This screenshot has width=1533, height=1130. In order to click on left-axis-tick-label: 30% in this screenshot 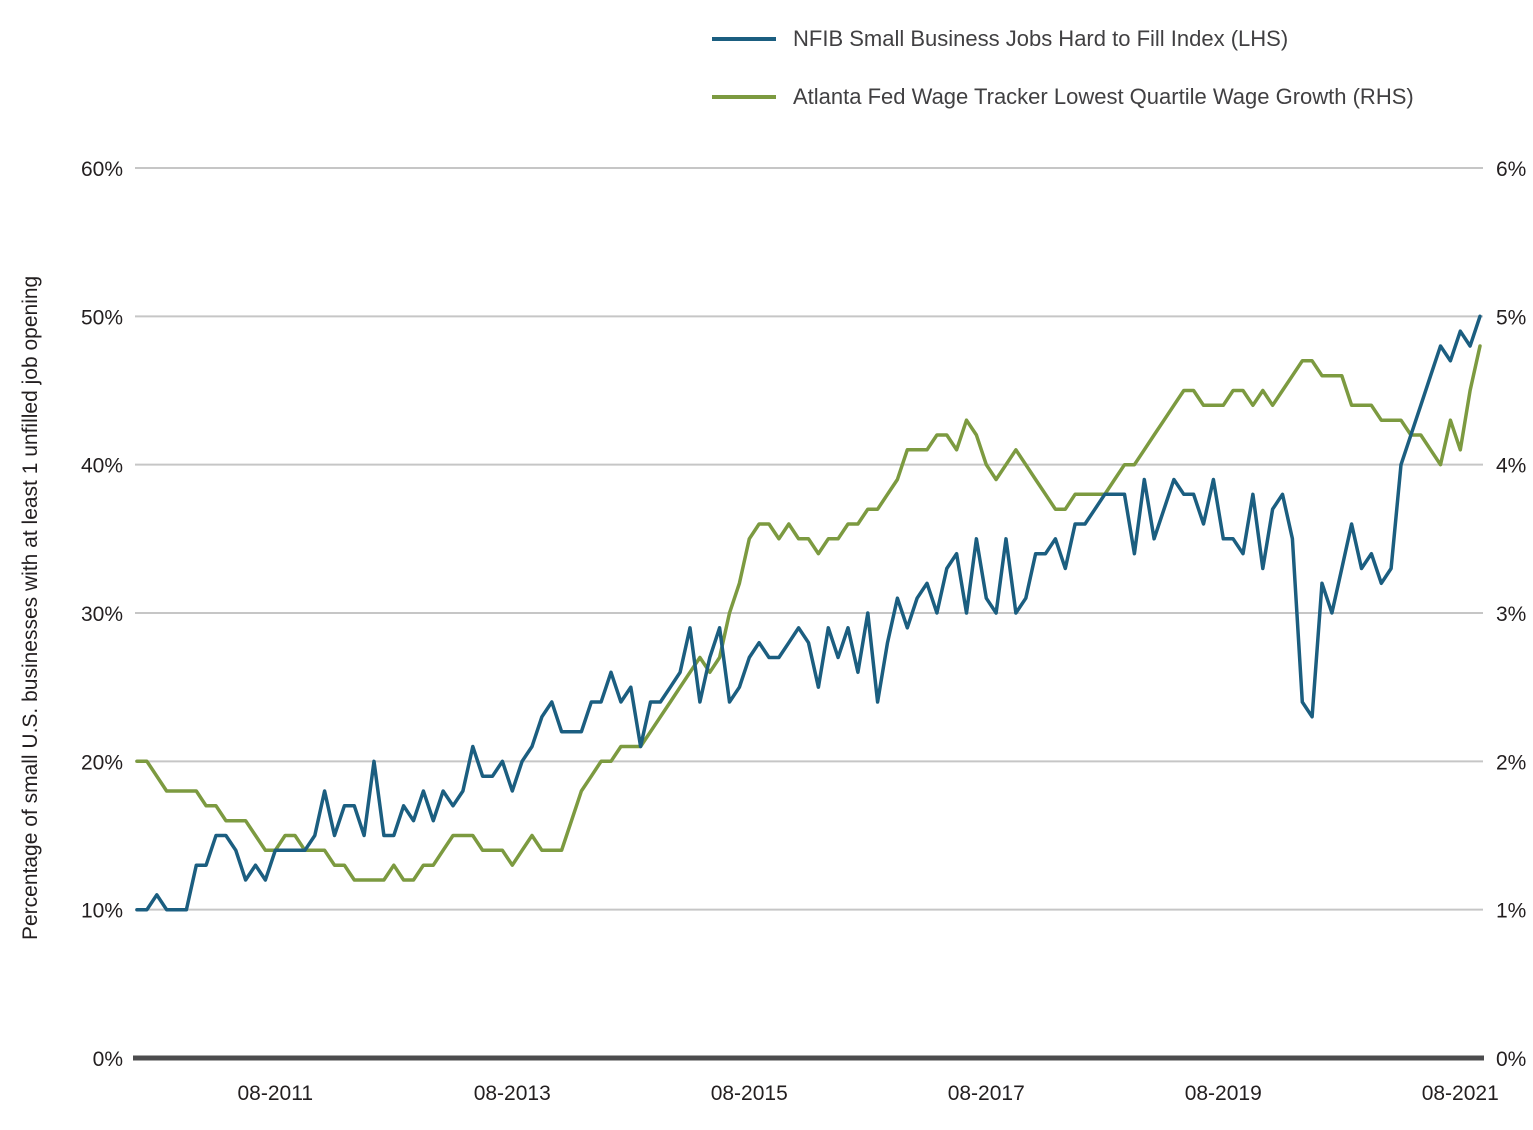, I will do `click(102, 614)`.